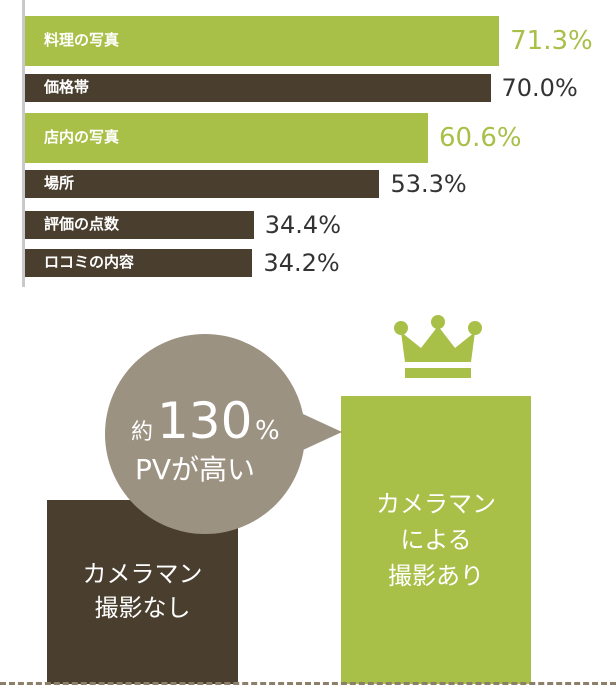 This screenshot has width=616, height=690. What do you see at coordinates (436, 576) in the screenshot?
I see `with-label-line3: 撮影あり` at bounding box center [436, 576].